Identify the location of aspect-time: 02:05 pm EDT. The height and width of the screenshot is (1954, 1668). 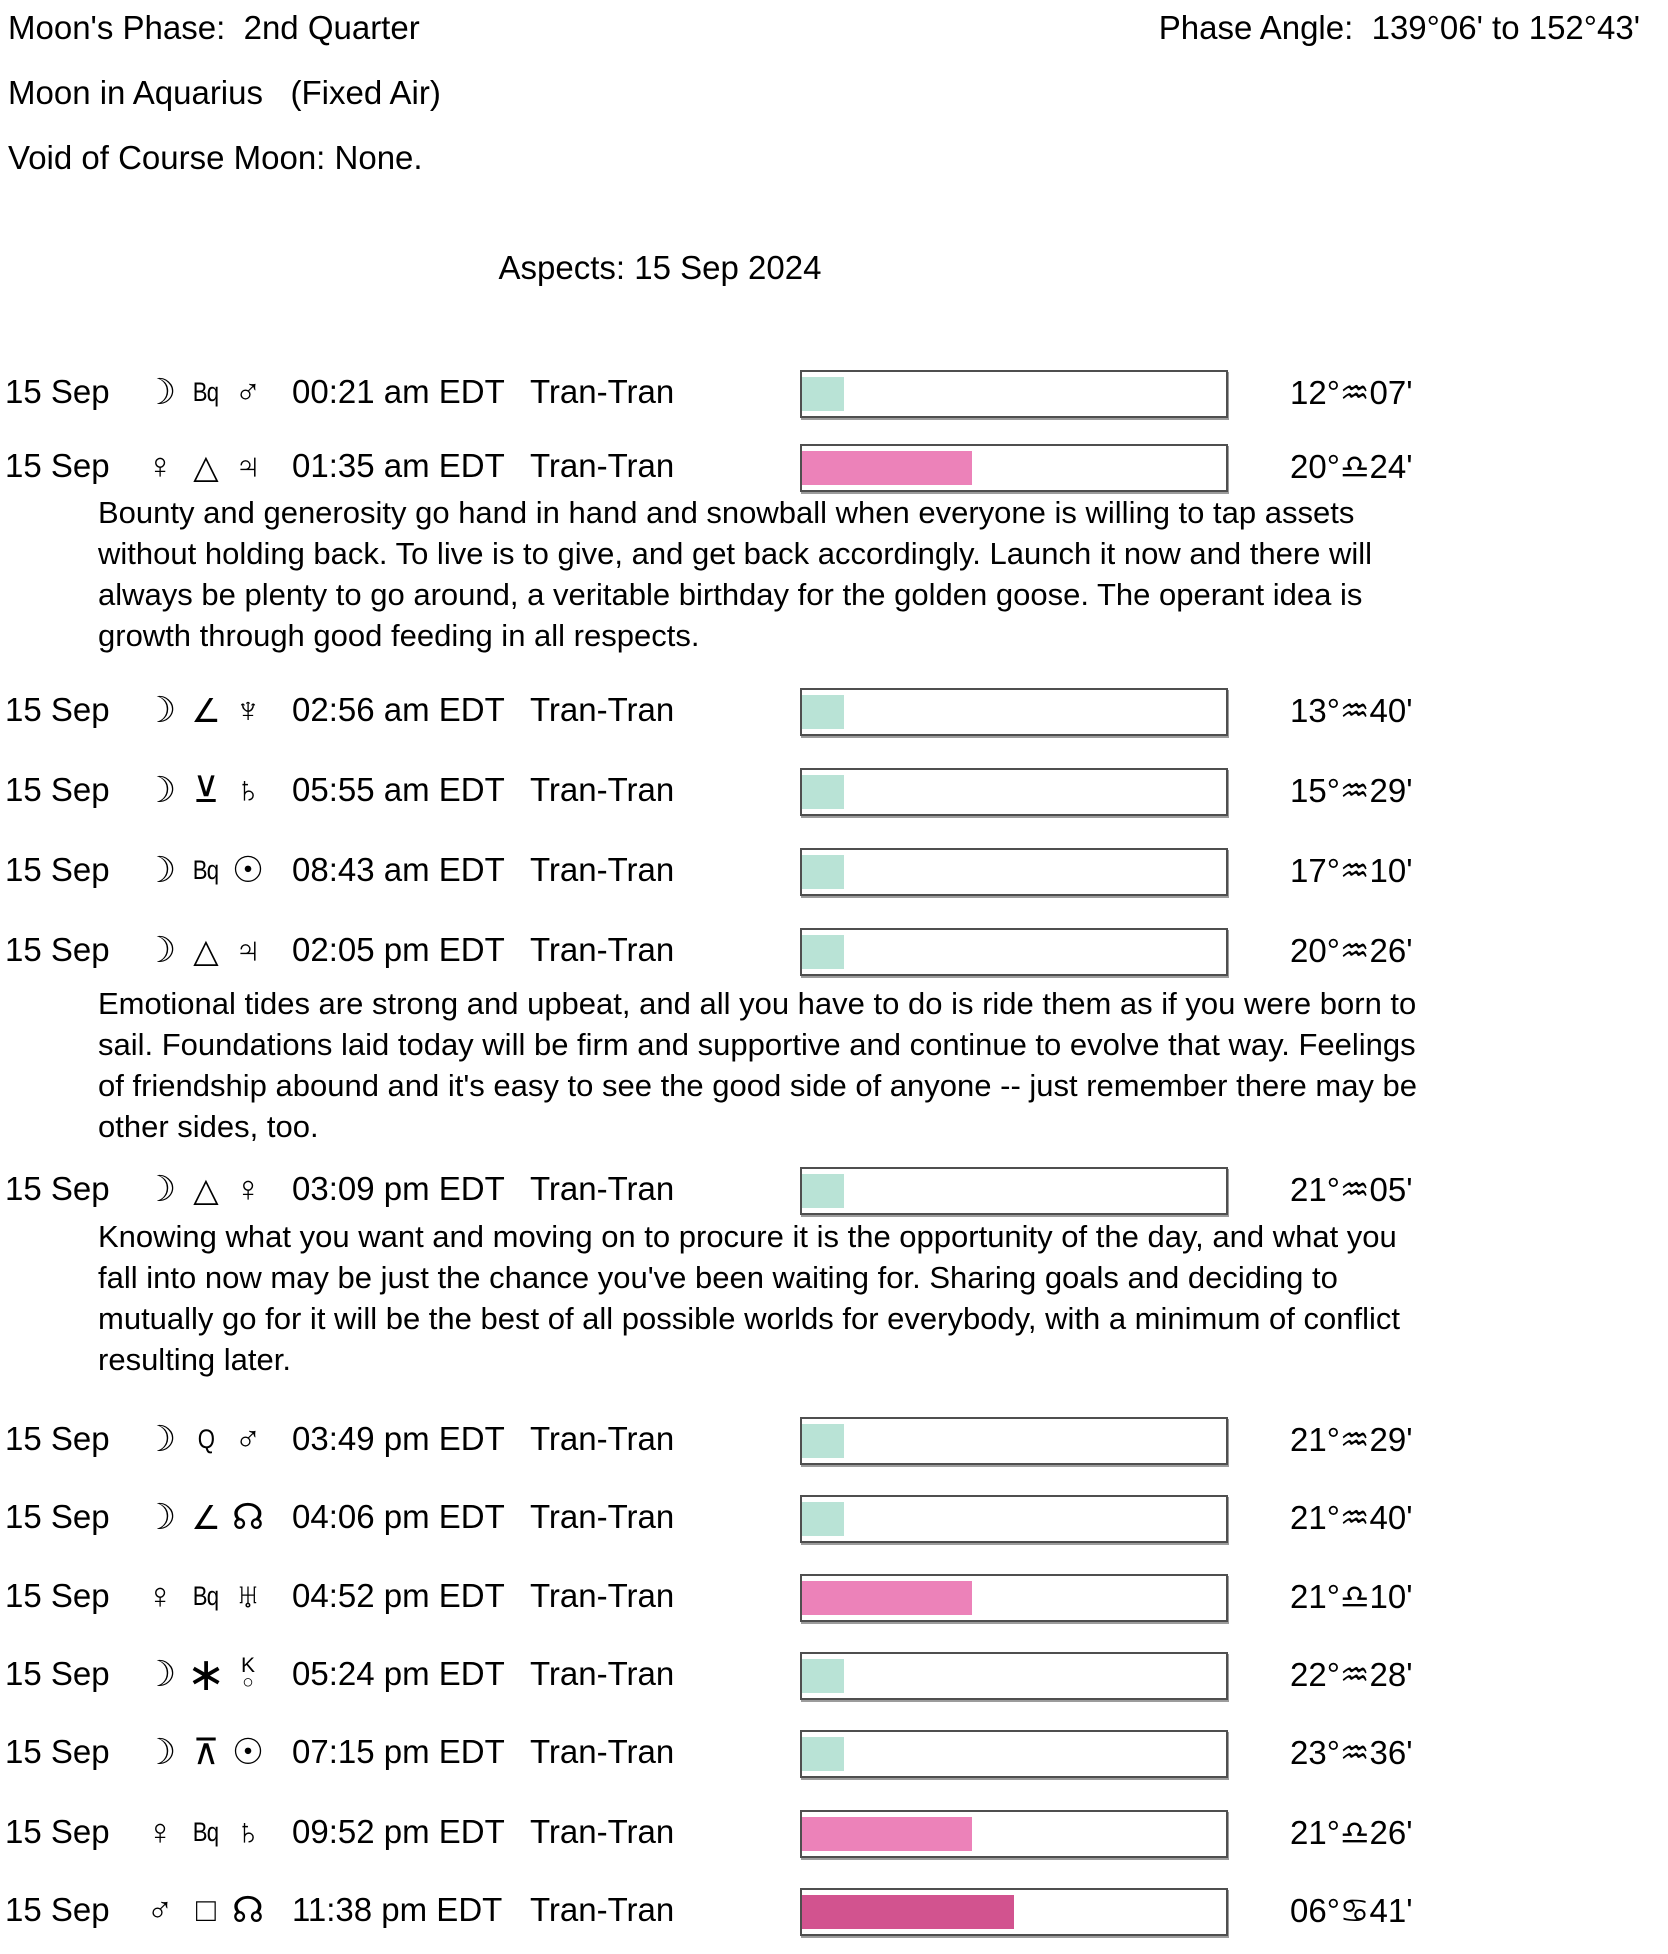
(398, 949).